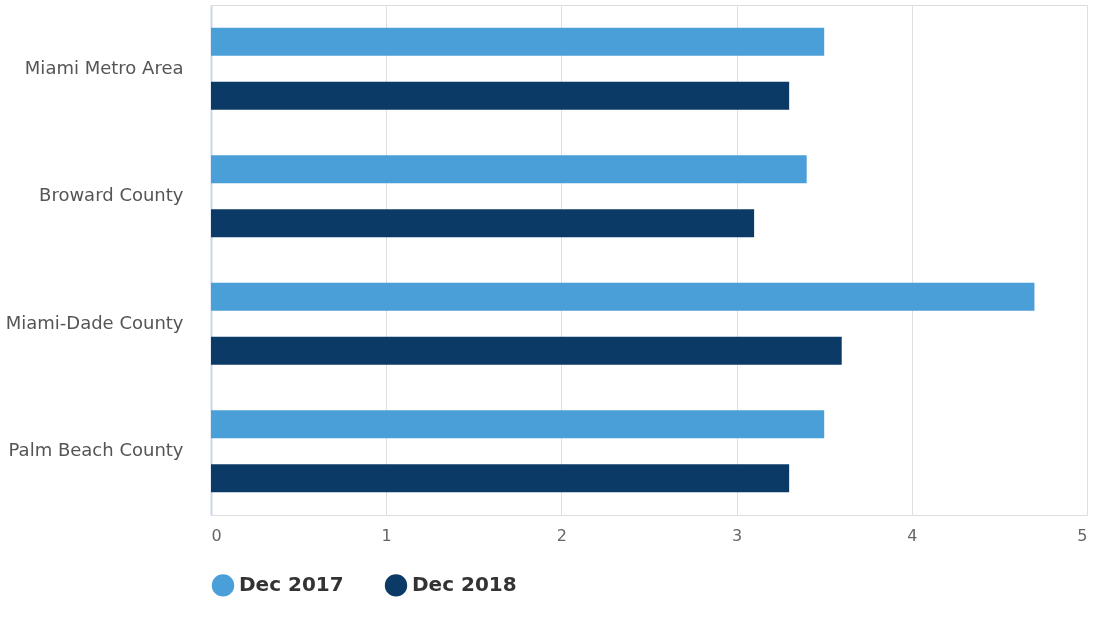  I want to click on y-tick-label: Miami Metro Area, so click(104, 67).